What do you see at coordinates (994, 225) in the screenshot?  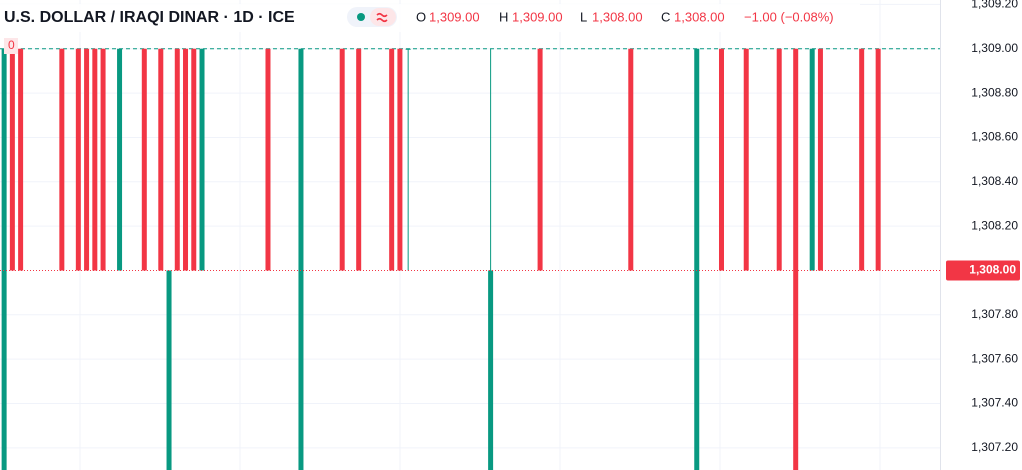 I see `y-tick-label: 1,308.20` at bounding box center [994, 225].